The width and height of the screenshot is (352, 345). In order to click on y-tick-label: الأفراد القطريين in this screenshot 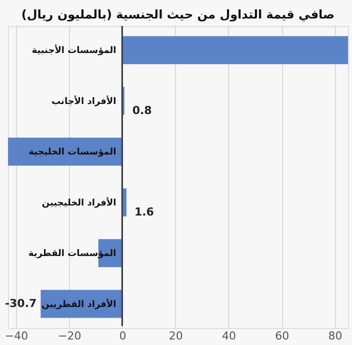, I will do `click(79, 304)`.